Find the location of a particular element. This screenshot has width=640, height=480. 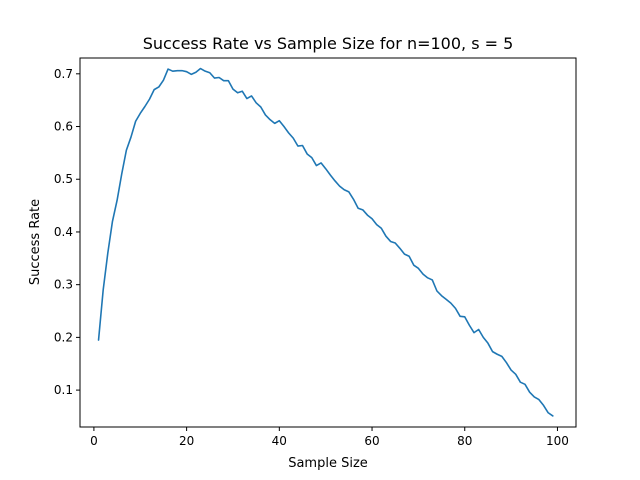

y-tick-label: 0.2 is located at coordinates (63, 337).